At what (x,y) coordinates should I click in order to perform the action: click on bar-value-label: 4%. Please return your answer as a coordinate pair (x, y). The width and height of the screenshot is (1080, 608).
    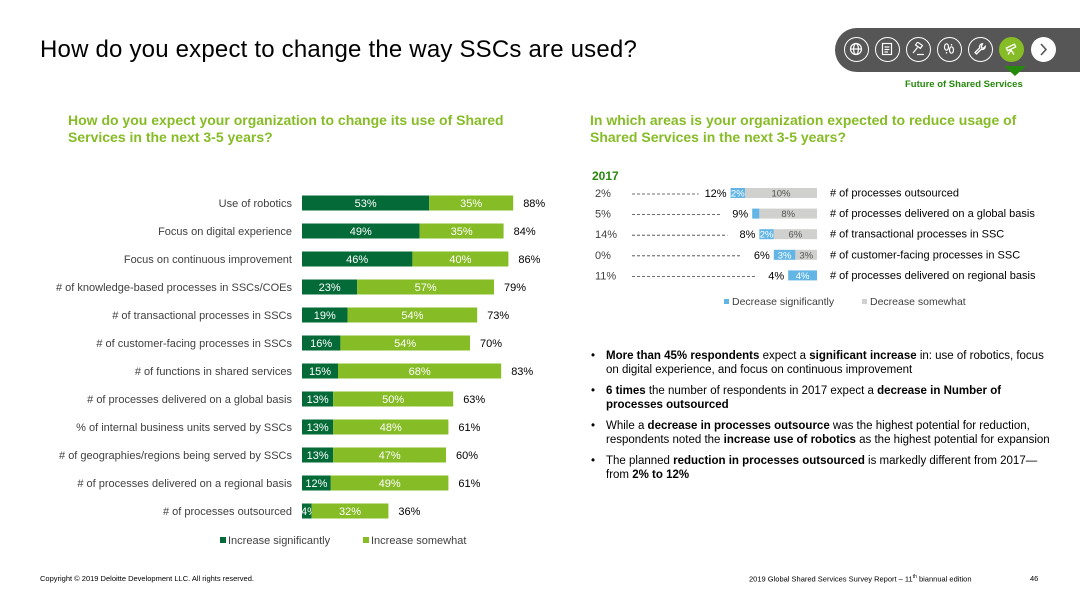
    Looking at the image, I should click on (803, 276).